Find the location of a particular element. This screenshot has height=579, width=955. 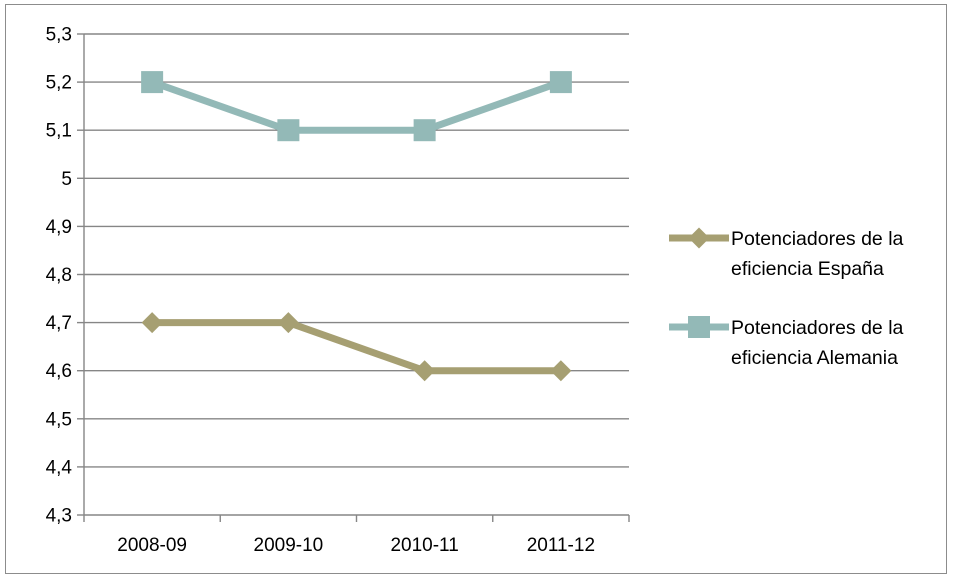

y-tick-label: 5 is located at coordinates (66, 179).